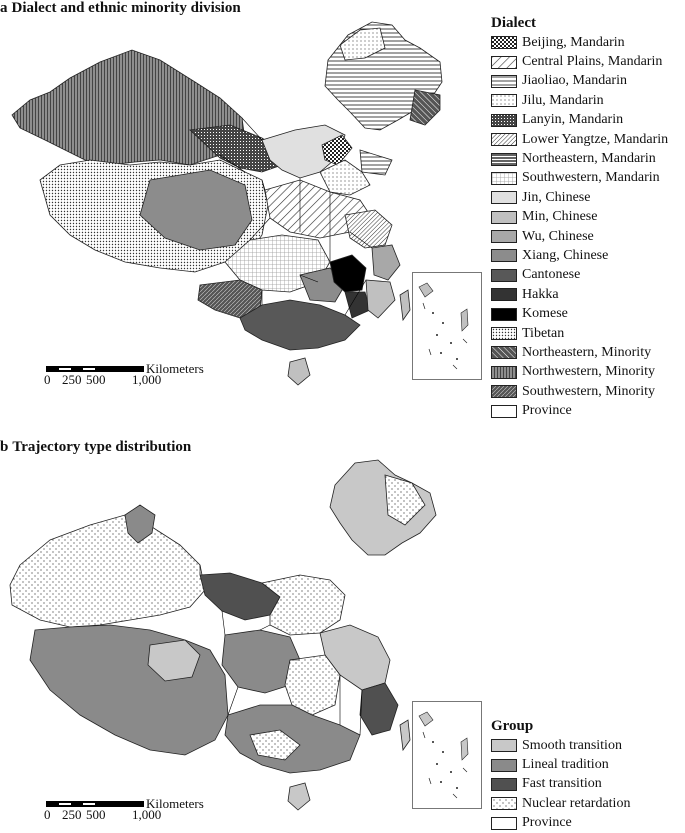  I want to click on legend-item: Jiaoliao, Mandarin, so click(579, 81).